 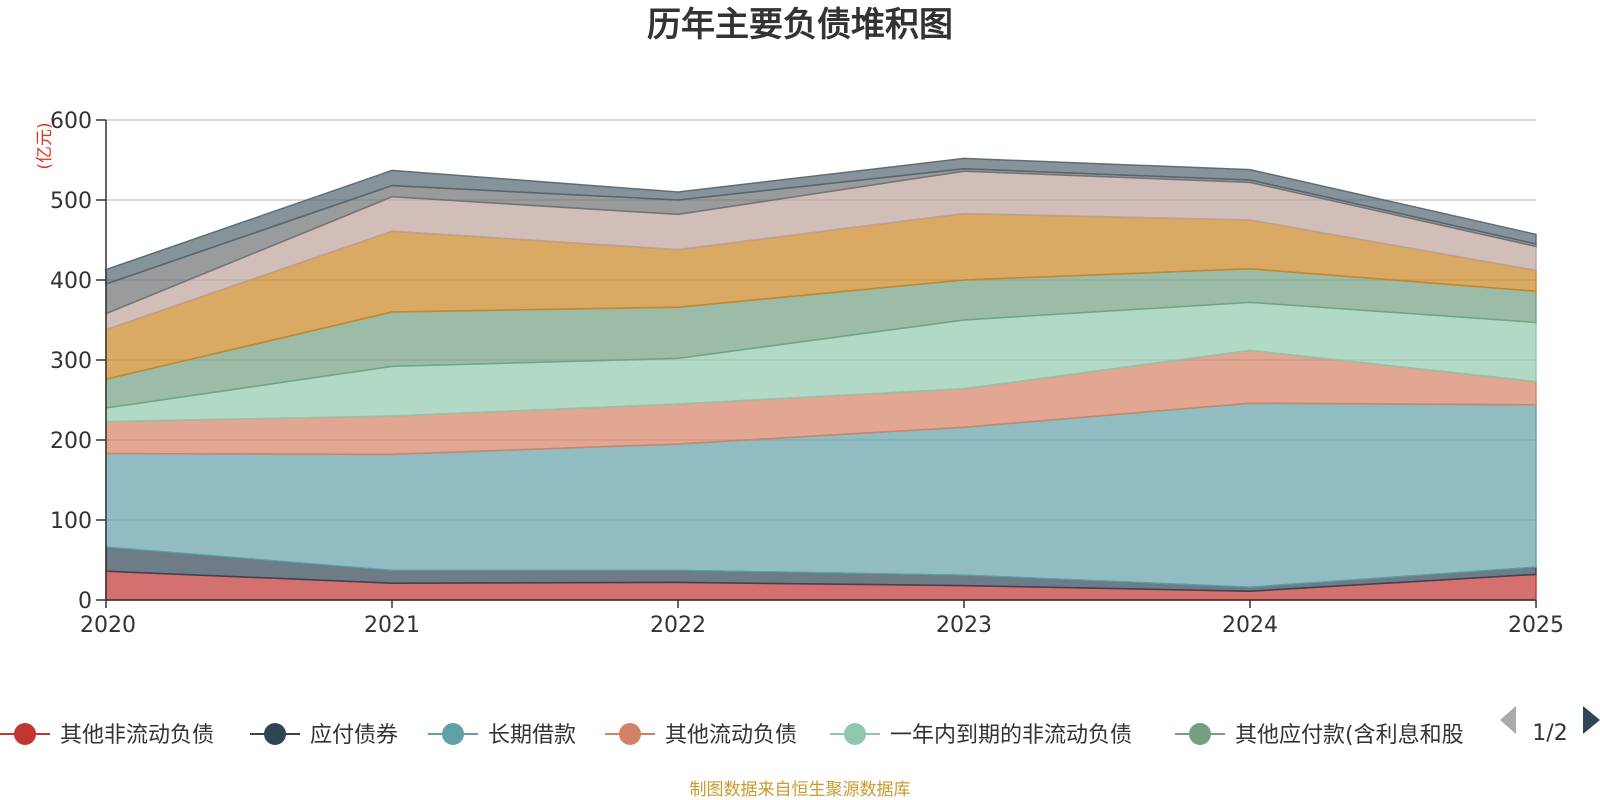 I want to click on pager-next-icon, so click(x=1591, y=720).